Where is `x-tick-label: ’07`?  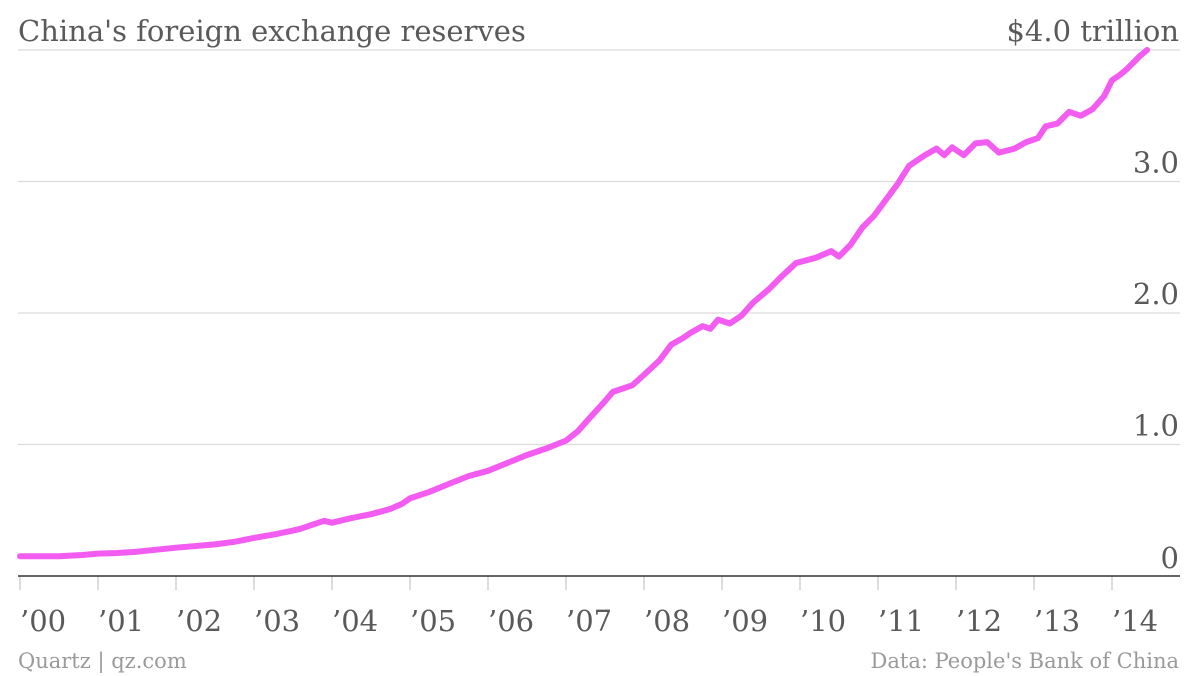
x-tick-label: ’07 is located at coordinates (589, 621).